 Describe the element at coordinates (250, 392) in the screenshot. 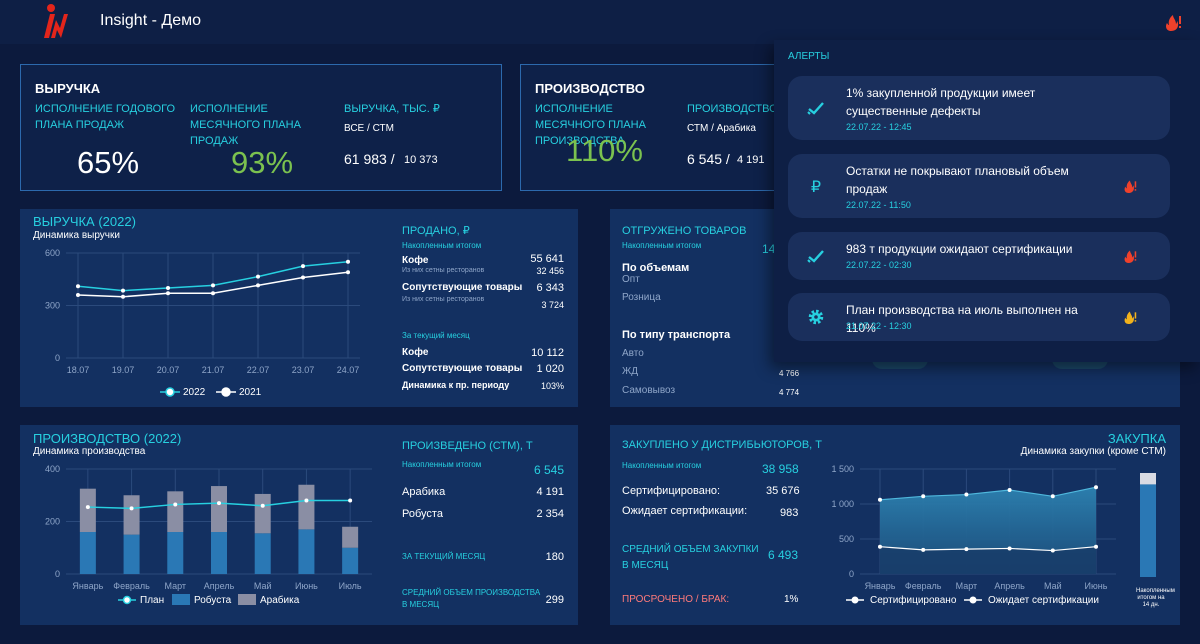

I see `legend-label: 2021` at that location.